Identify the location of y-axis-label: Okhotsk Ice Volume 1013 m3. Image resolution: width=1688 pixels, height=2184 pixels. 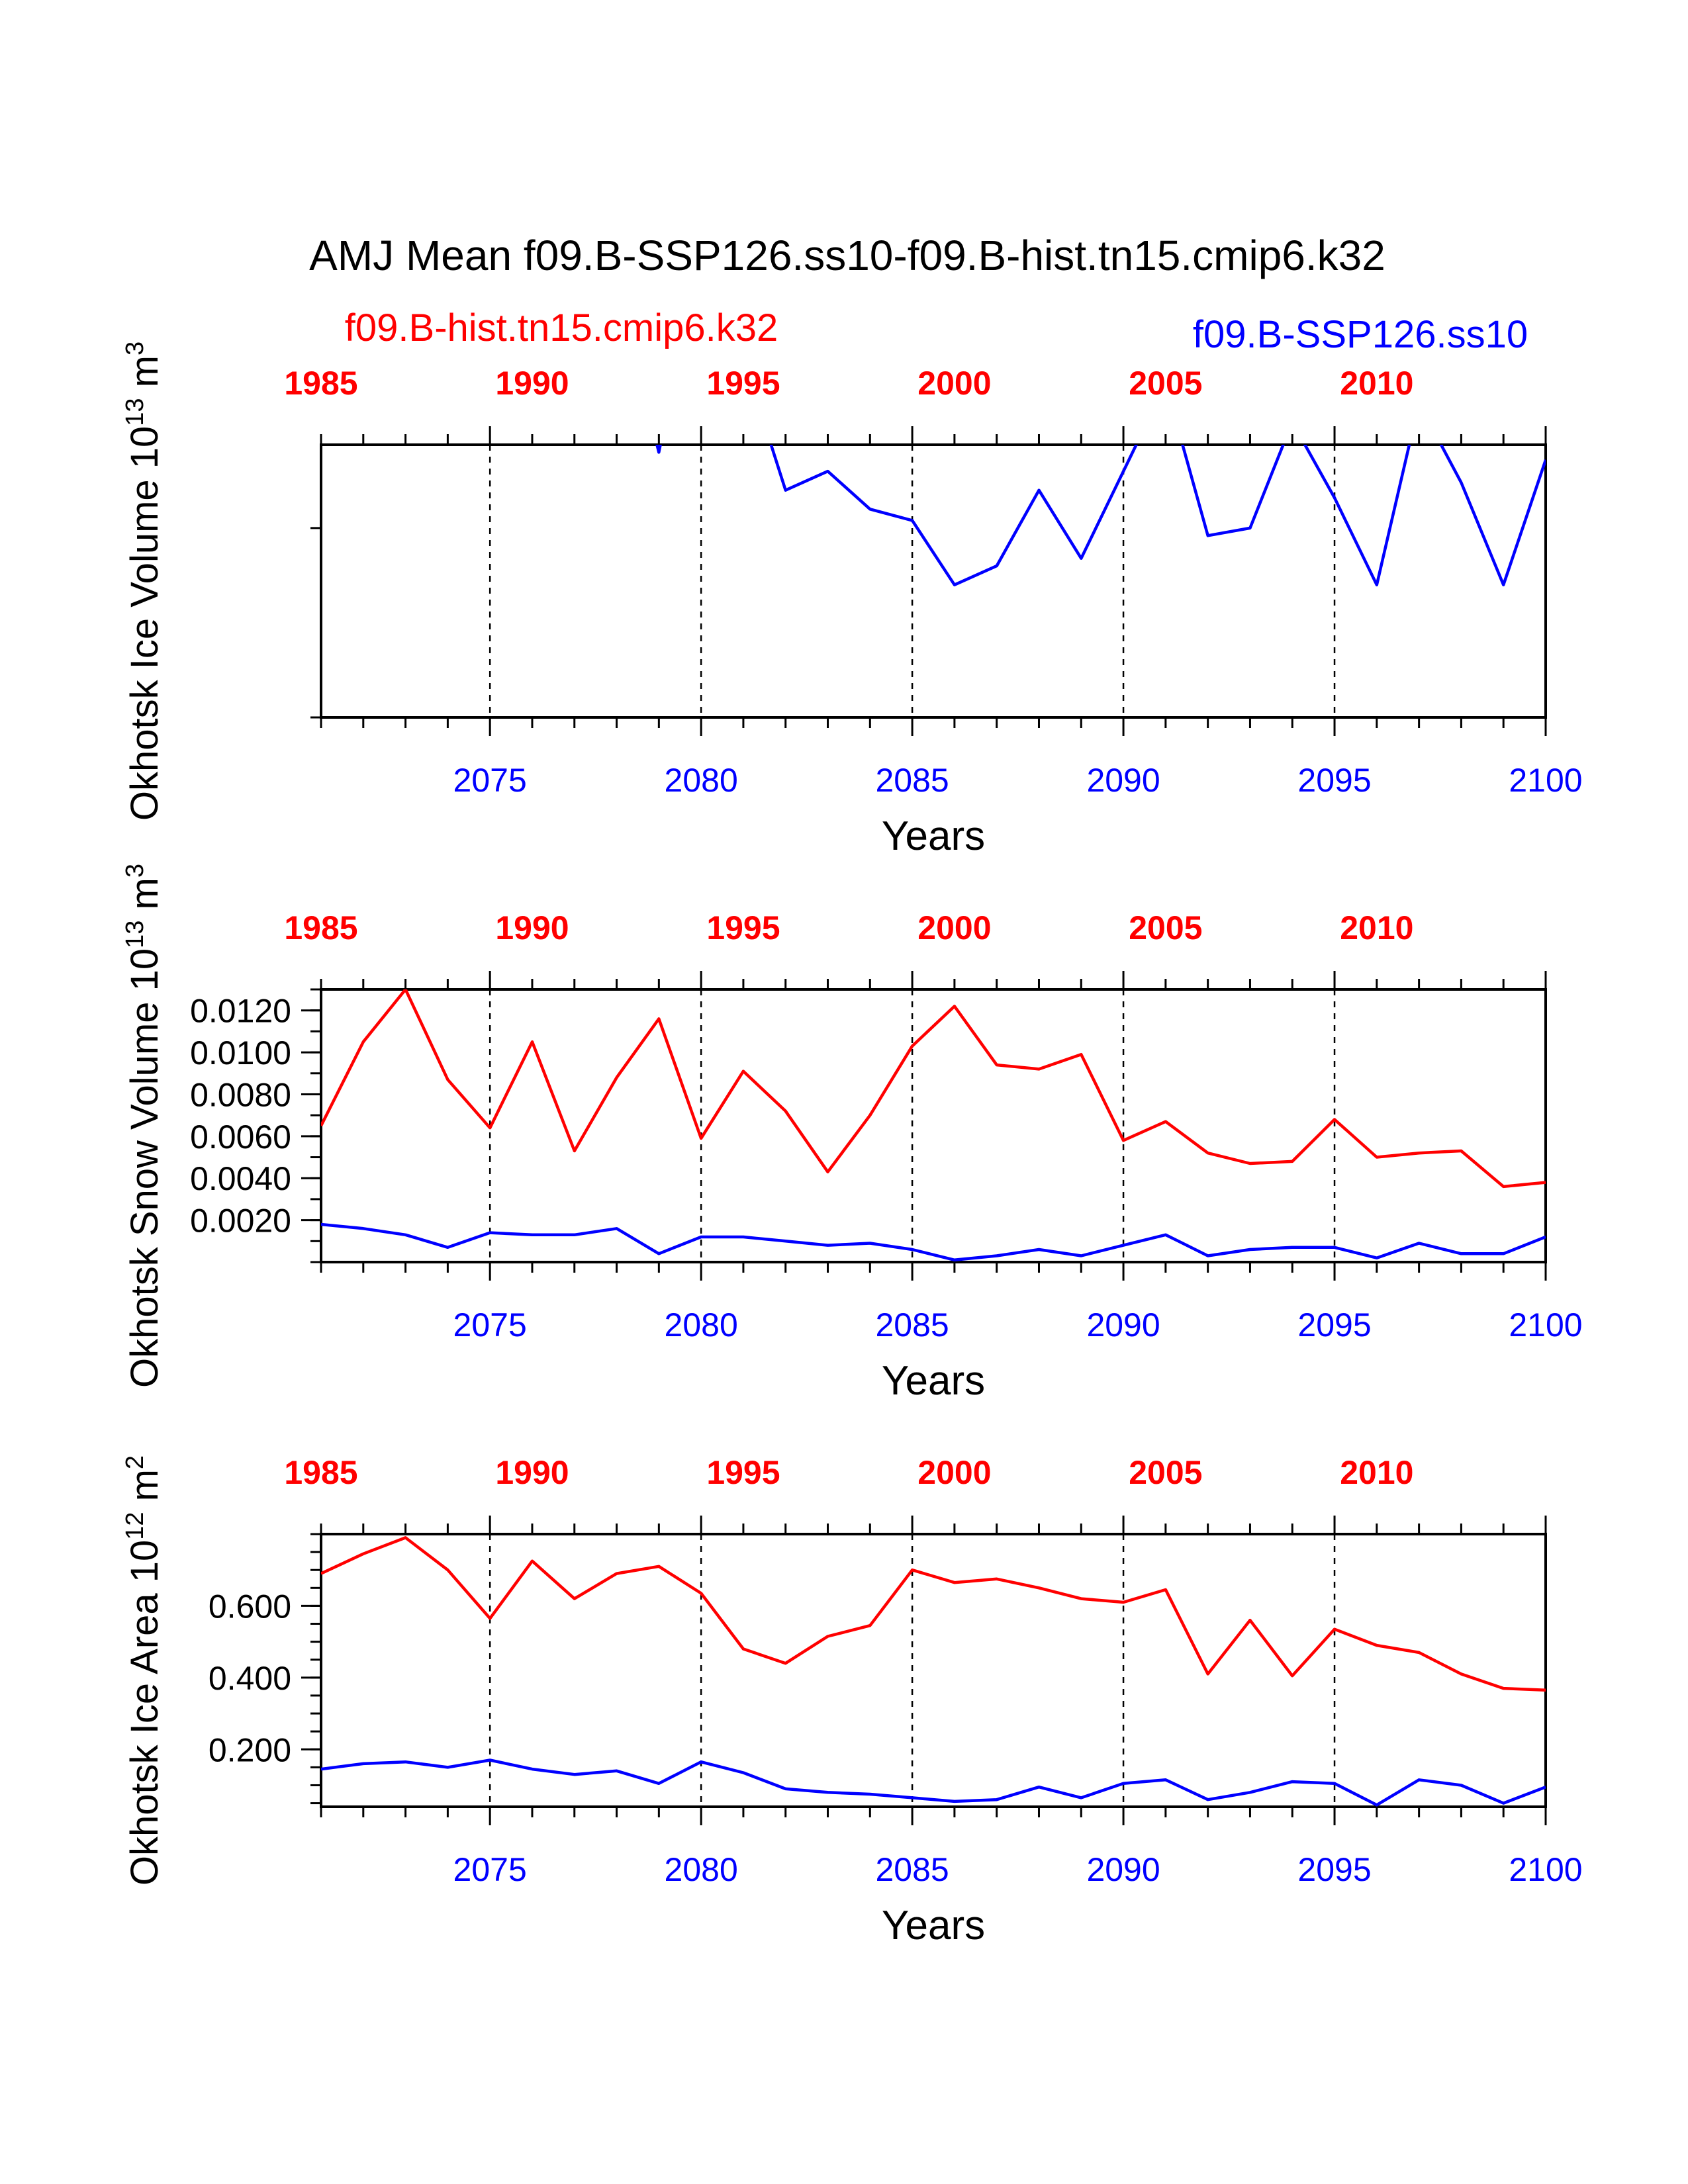
(143, 581).